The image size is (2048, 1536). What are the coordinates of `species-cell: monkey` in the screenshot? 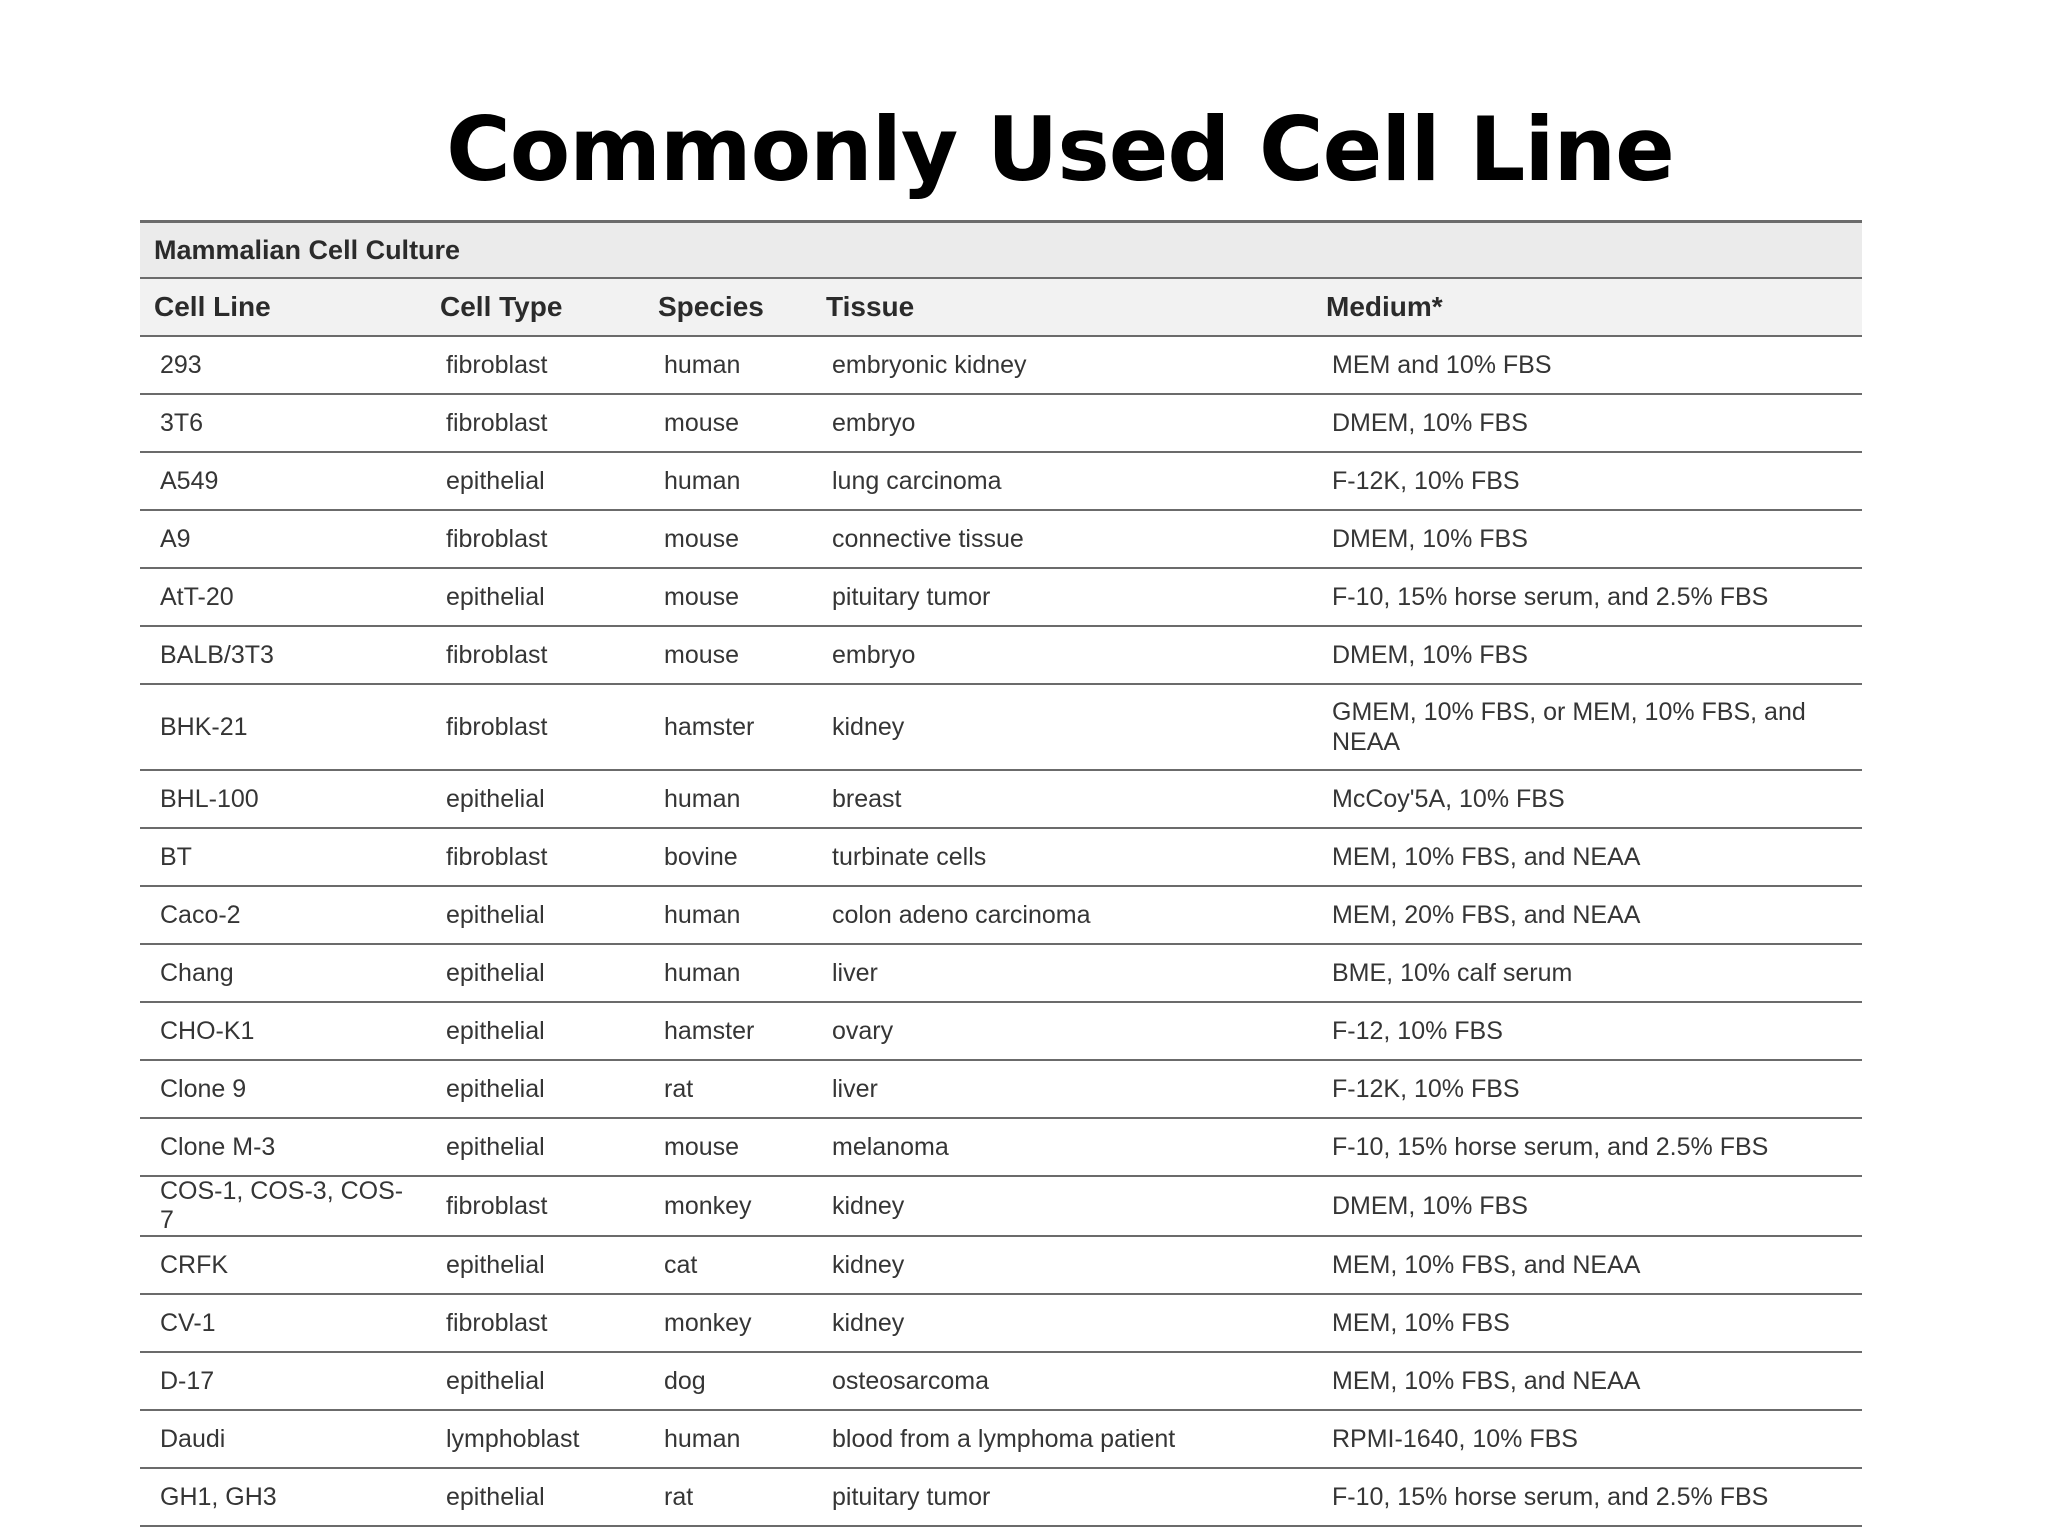 It's located at (728, 1206).